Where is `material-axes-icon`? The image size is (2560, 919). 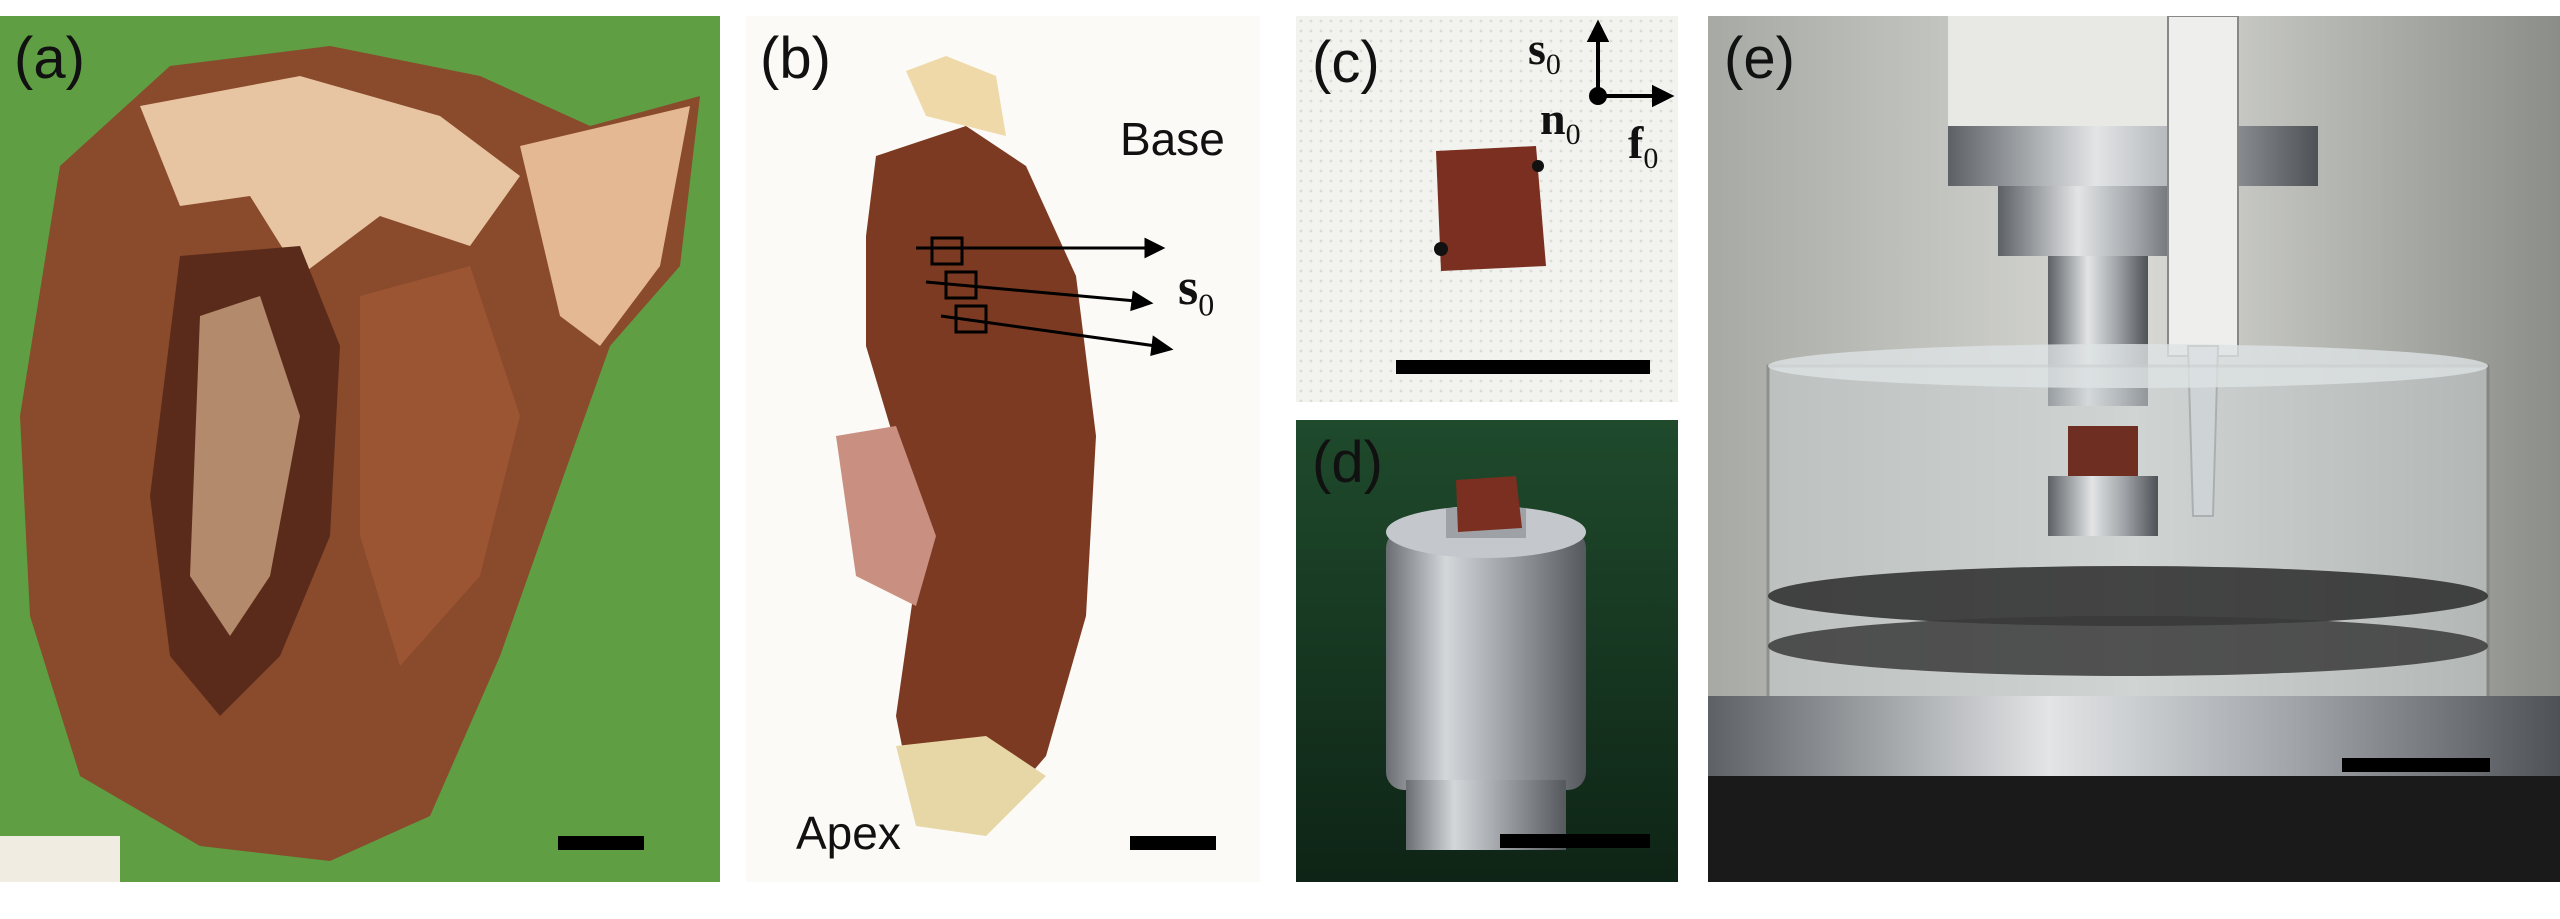 material-axes-icon is located at coordinates (1630, 63).